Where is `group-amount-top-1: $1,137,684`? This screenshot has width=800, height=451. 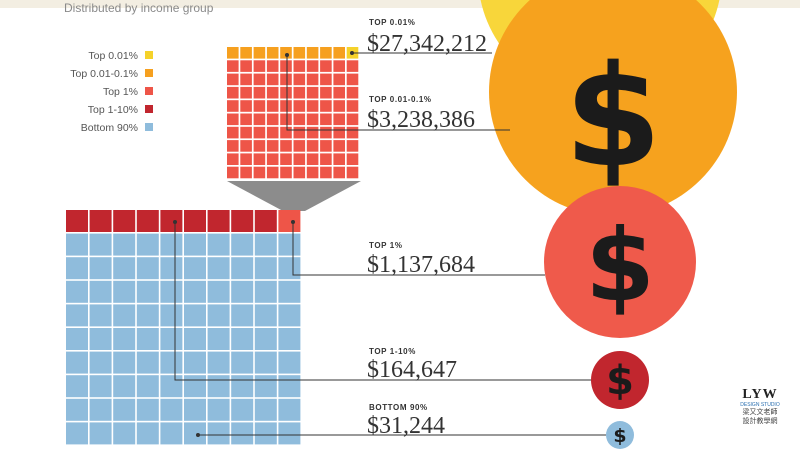 group-amount-top-1: $1,137,684 is located at coordinates (421, 265).